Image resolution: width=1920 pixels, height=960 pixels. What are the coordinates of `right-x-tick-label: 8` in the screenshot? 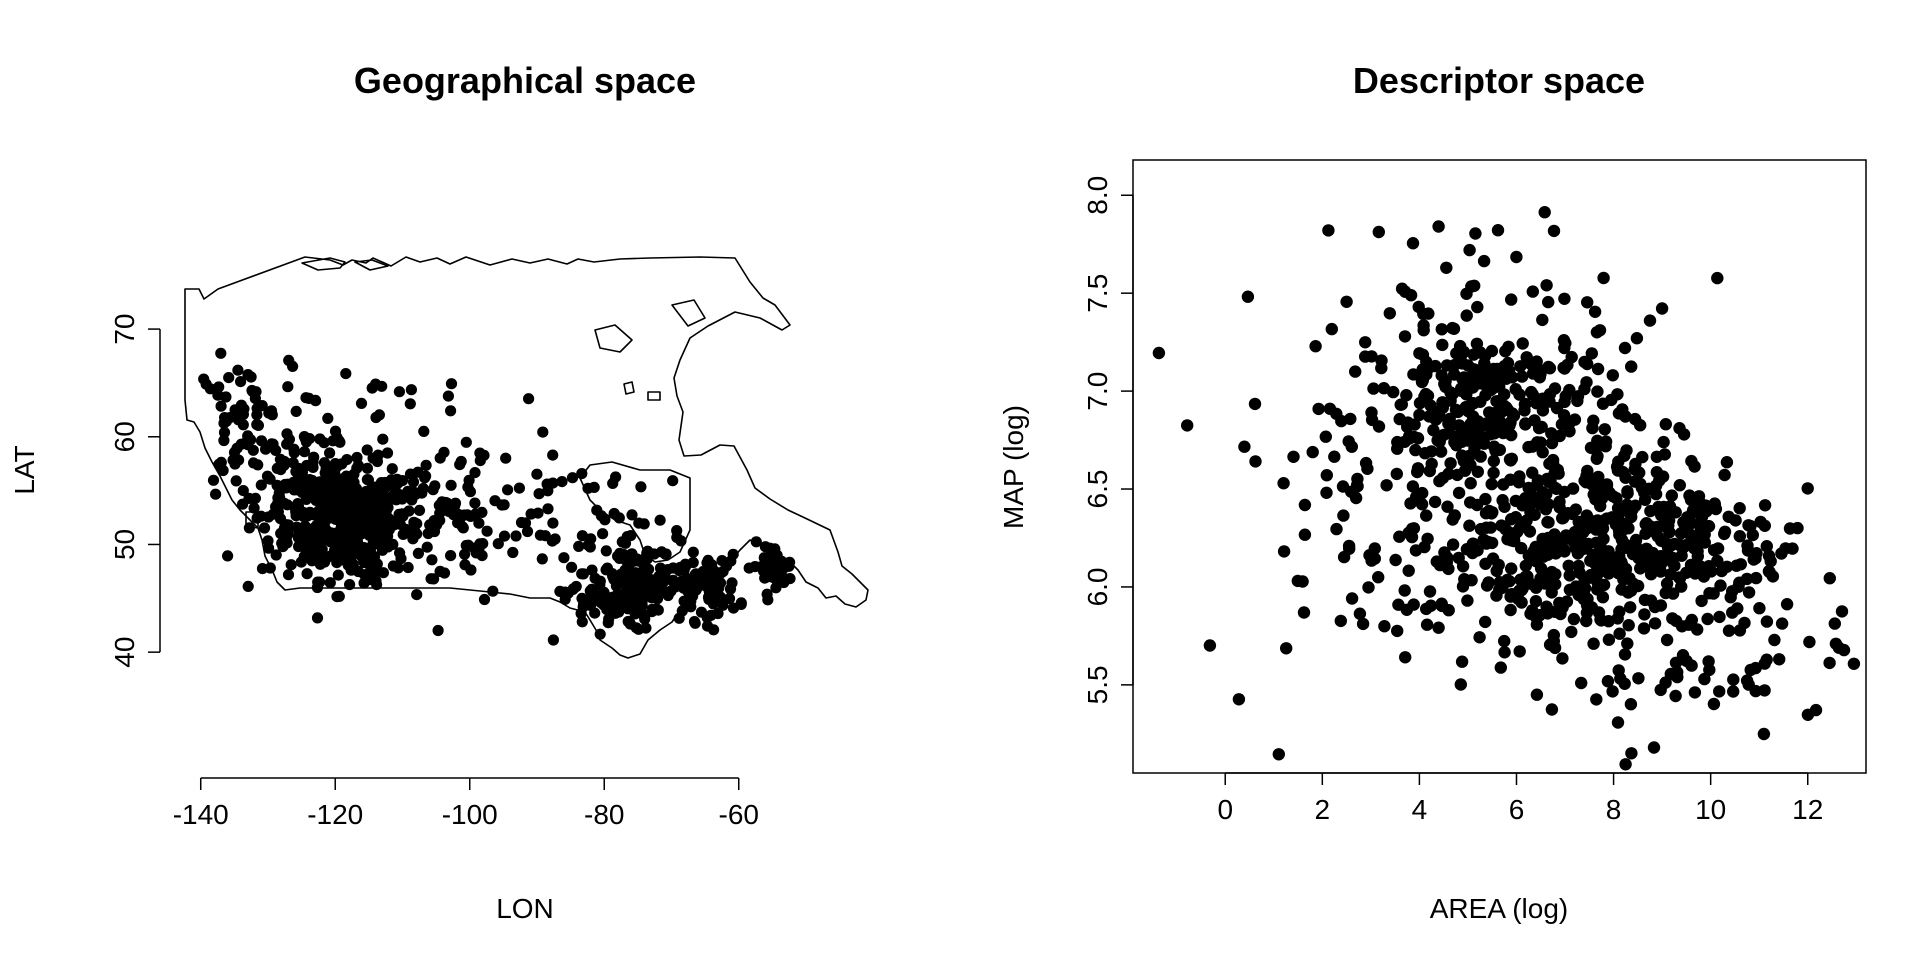 It's located at (1614, 809).